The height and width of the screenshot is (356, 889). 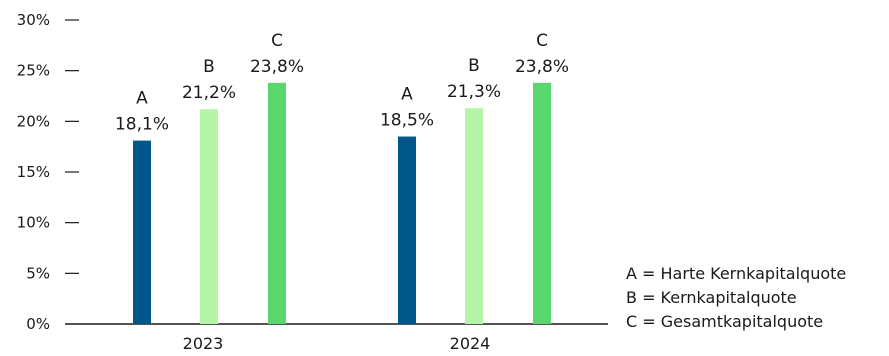 I want to click on legend-item-b: B = Kernkapitalquote, so click(x=711, y=297).